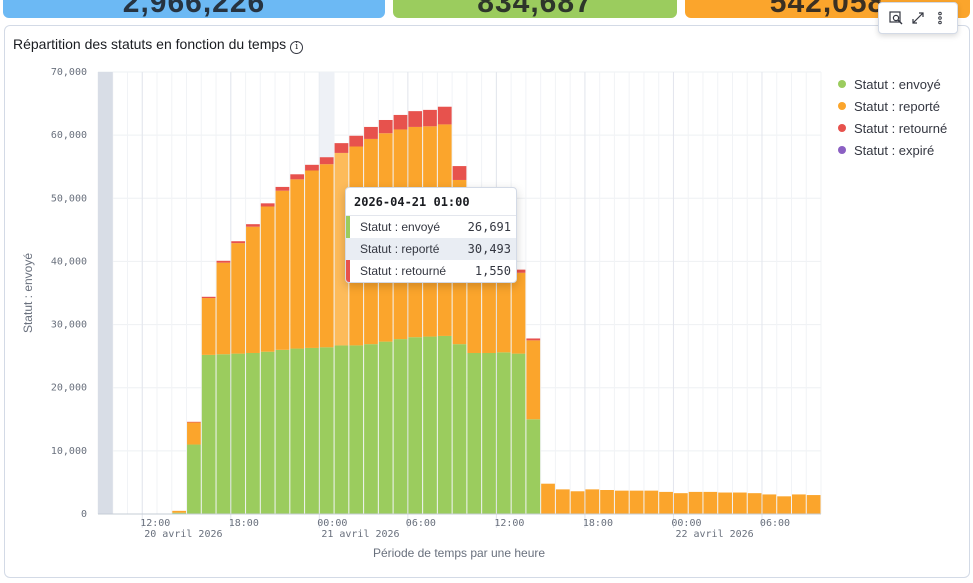 The image size is (973, 583). What do you see at coordinates (827, 9) in the screenshot?
I see `kpi-value: 542,058` at bounding box center [827, 9].